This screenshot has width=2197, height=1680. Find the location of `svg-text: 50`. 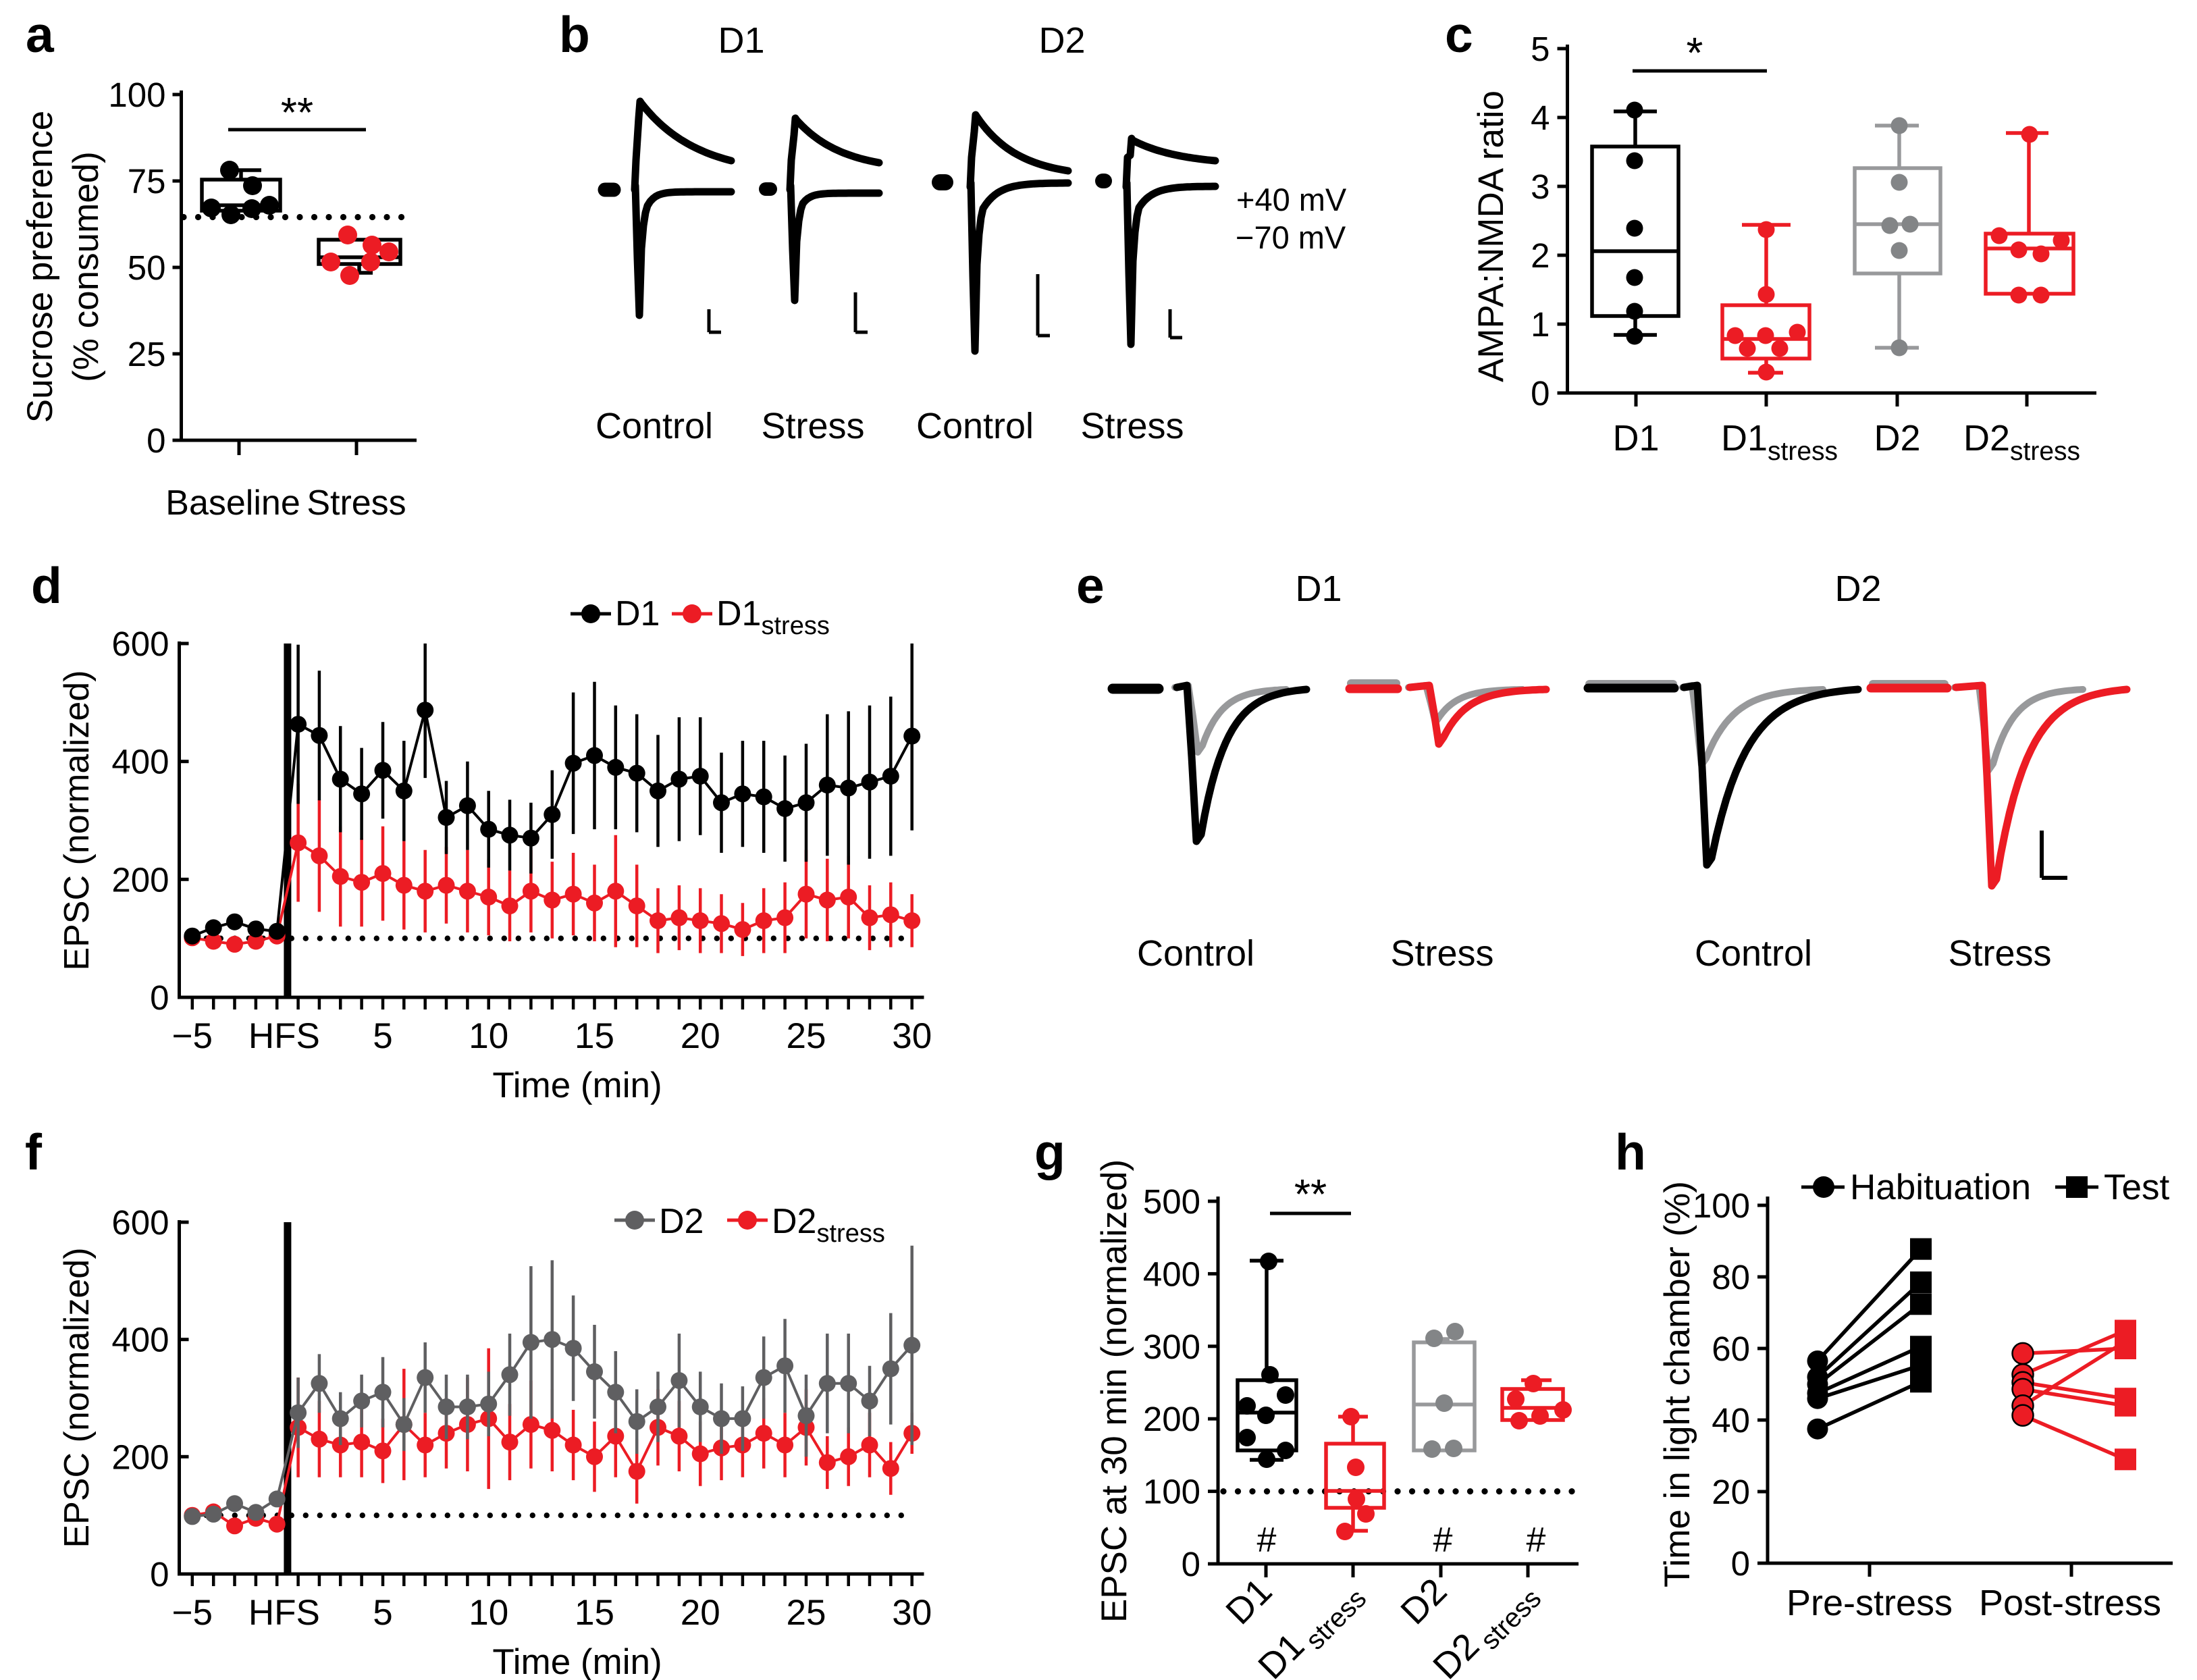

svg-text: 50 is located at coordinates (147, 267).